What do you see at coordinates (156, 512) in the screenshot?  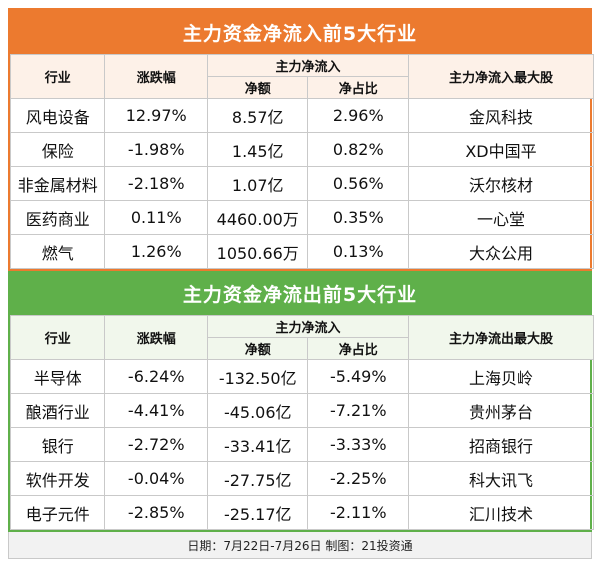 I see `cell-change: -2.85%` at bounding box center [156, 512].